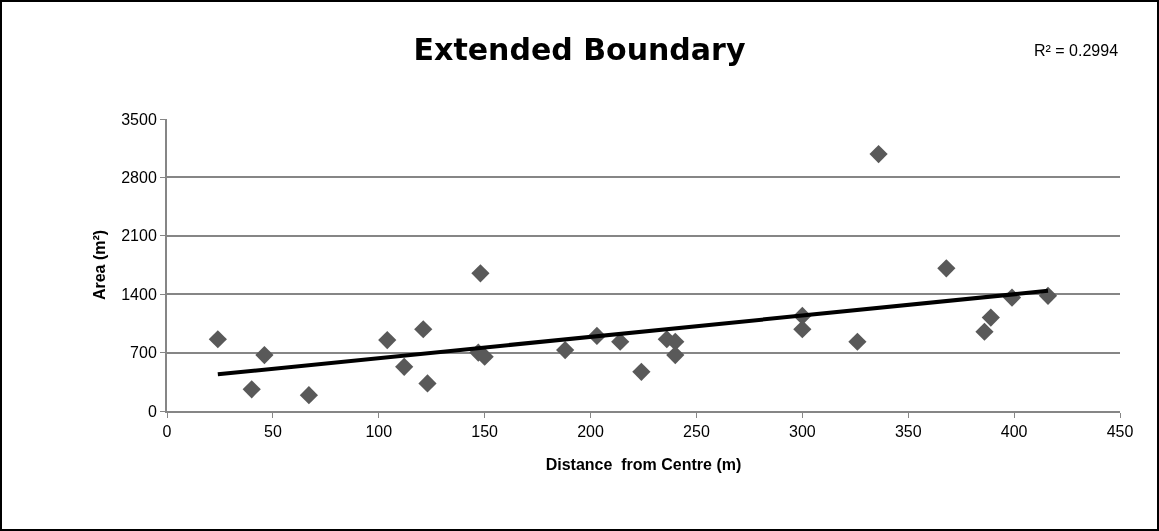  What do you see at coordinates (143, 353) in the screenshot?
I see `y-tick-label: 700` at bounding box center [143, 353].